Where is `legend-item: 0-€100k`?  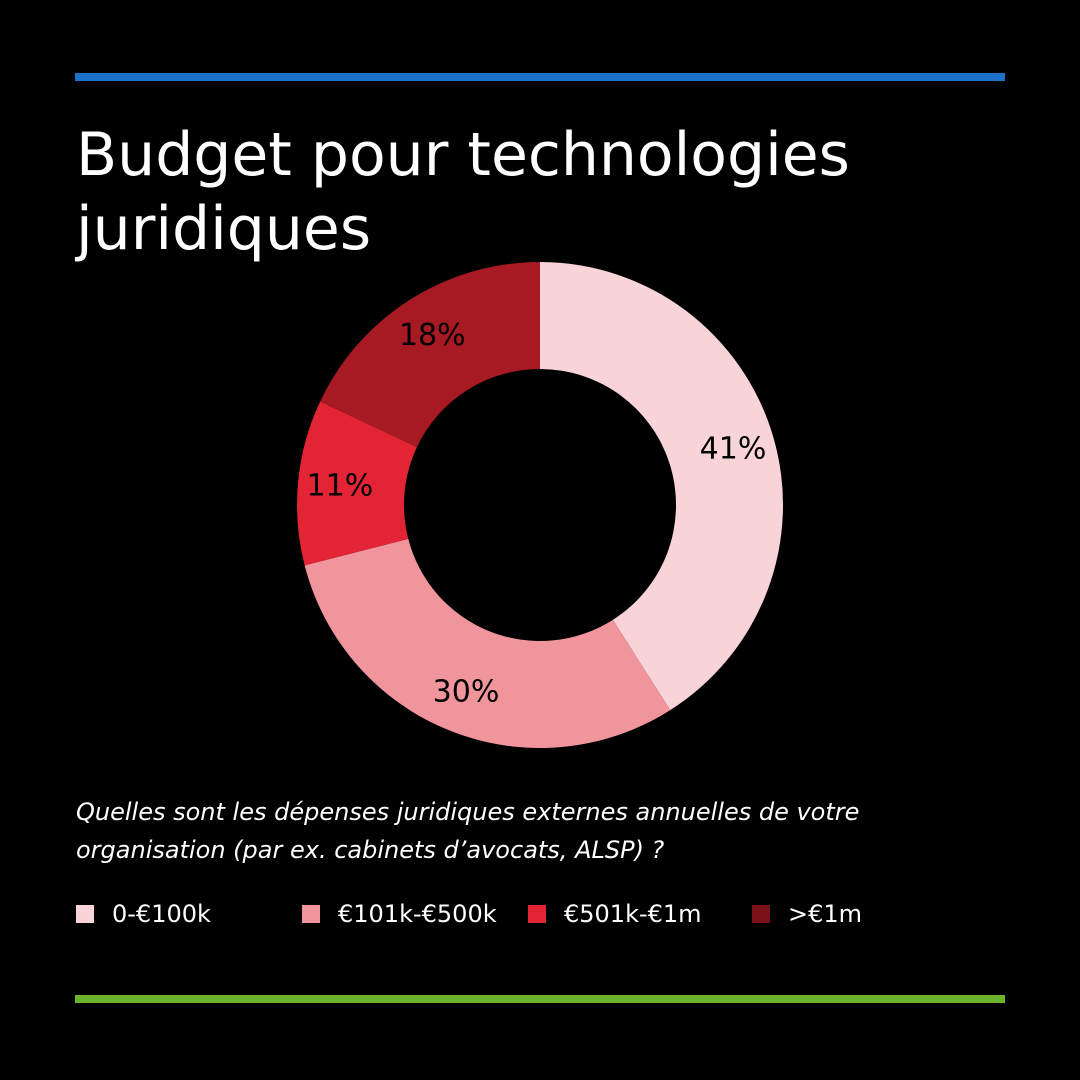
legend-item: 0-€100k is located at coordinates (143, 914).